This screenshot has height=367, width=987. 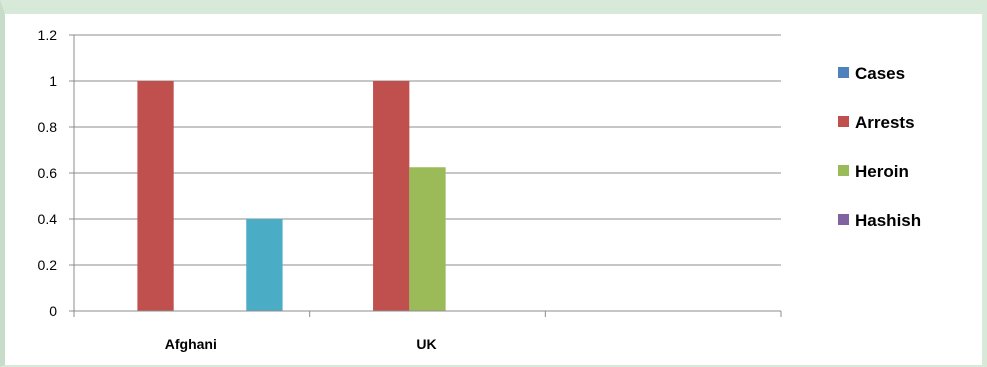 What do you see at coordinates (888, 220) in the screenshot?
I see `legend-label: Hashish` at bounding box center [888, 220].